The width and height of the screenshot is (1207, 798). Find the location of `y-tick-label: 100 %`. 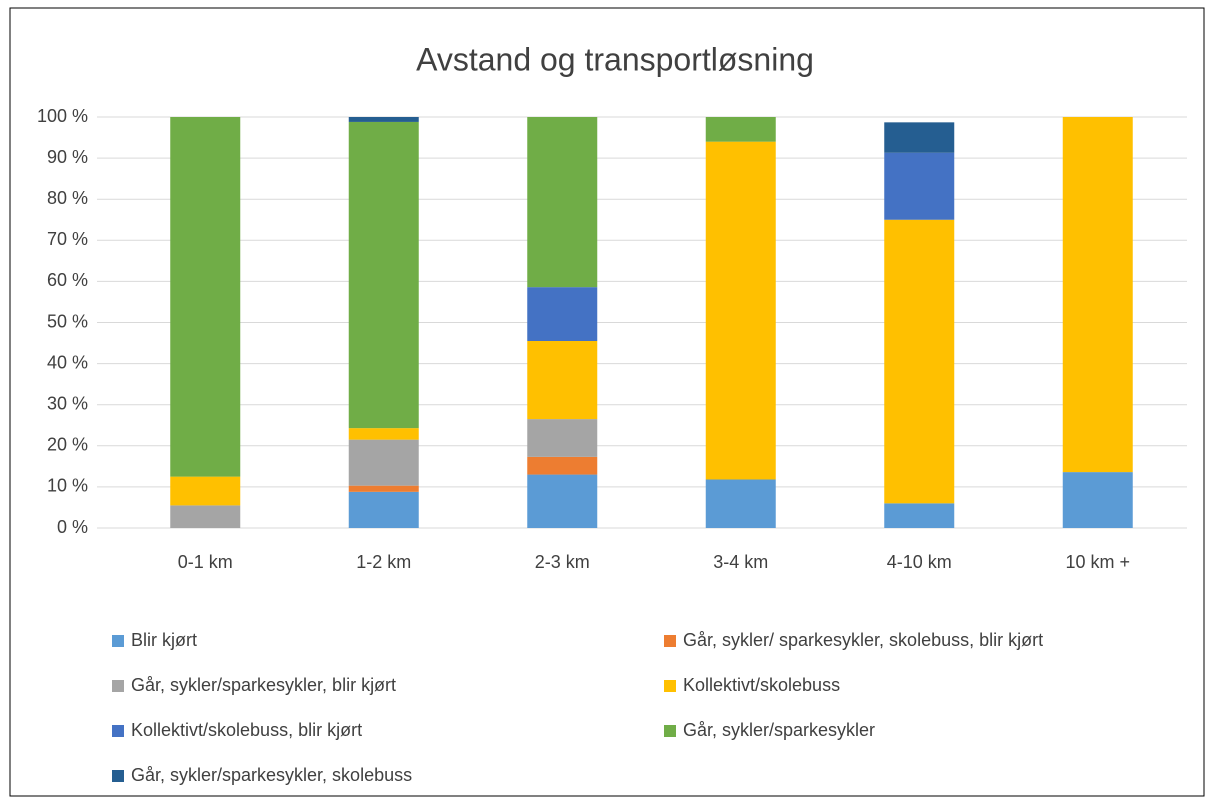

y-tick-label: 100 % is located at coordinates (62, 116).